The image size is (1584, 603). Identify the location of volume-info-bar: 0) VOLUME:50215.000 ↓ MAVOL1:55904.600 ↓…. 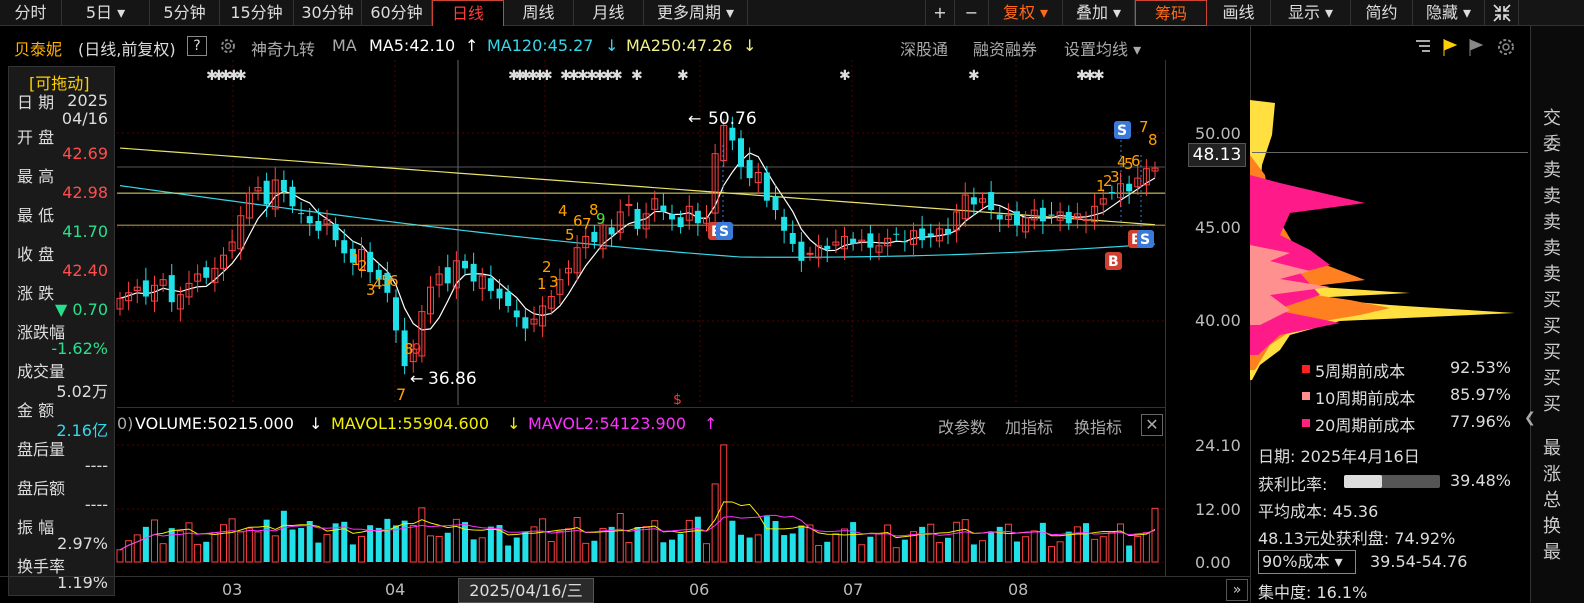
(641, 425).